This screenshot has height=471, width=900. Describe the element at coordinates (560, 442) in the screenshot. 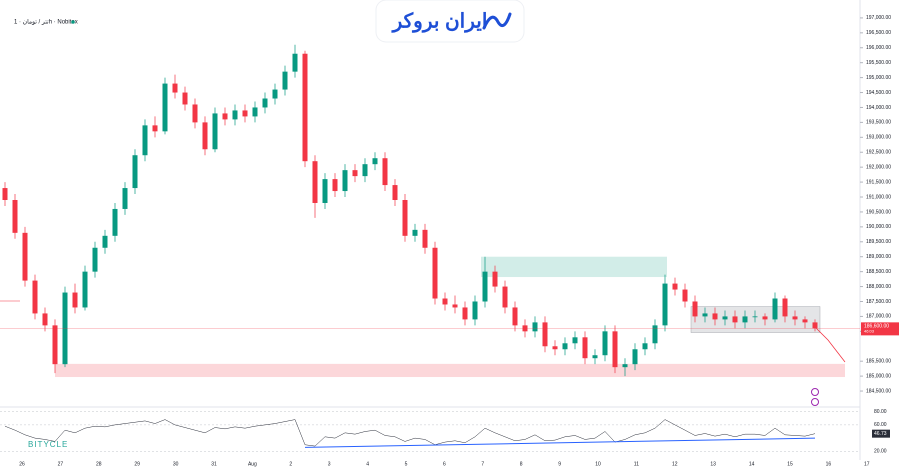

I see `rsi-trendline` at that location.